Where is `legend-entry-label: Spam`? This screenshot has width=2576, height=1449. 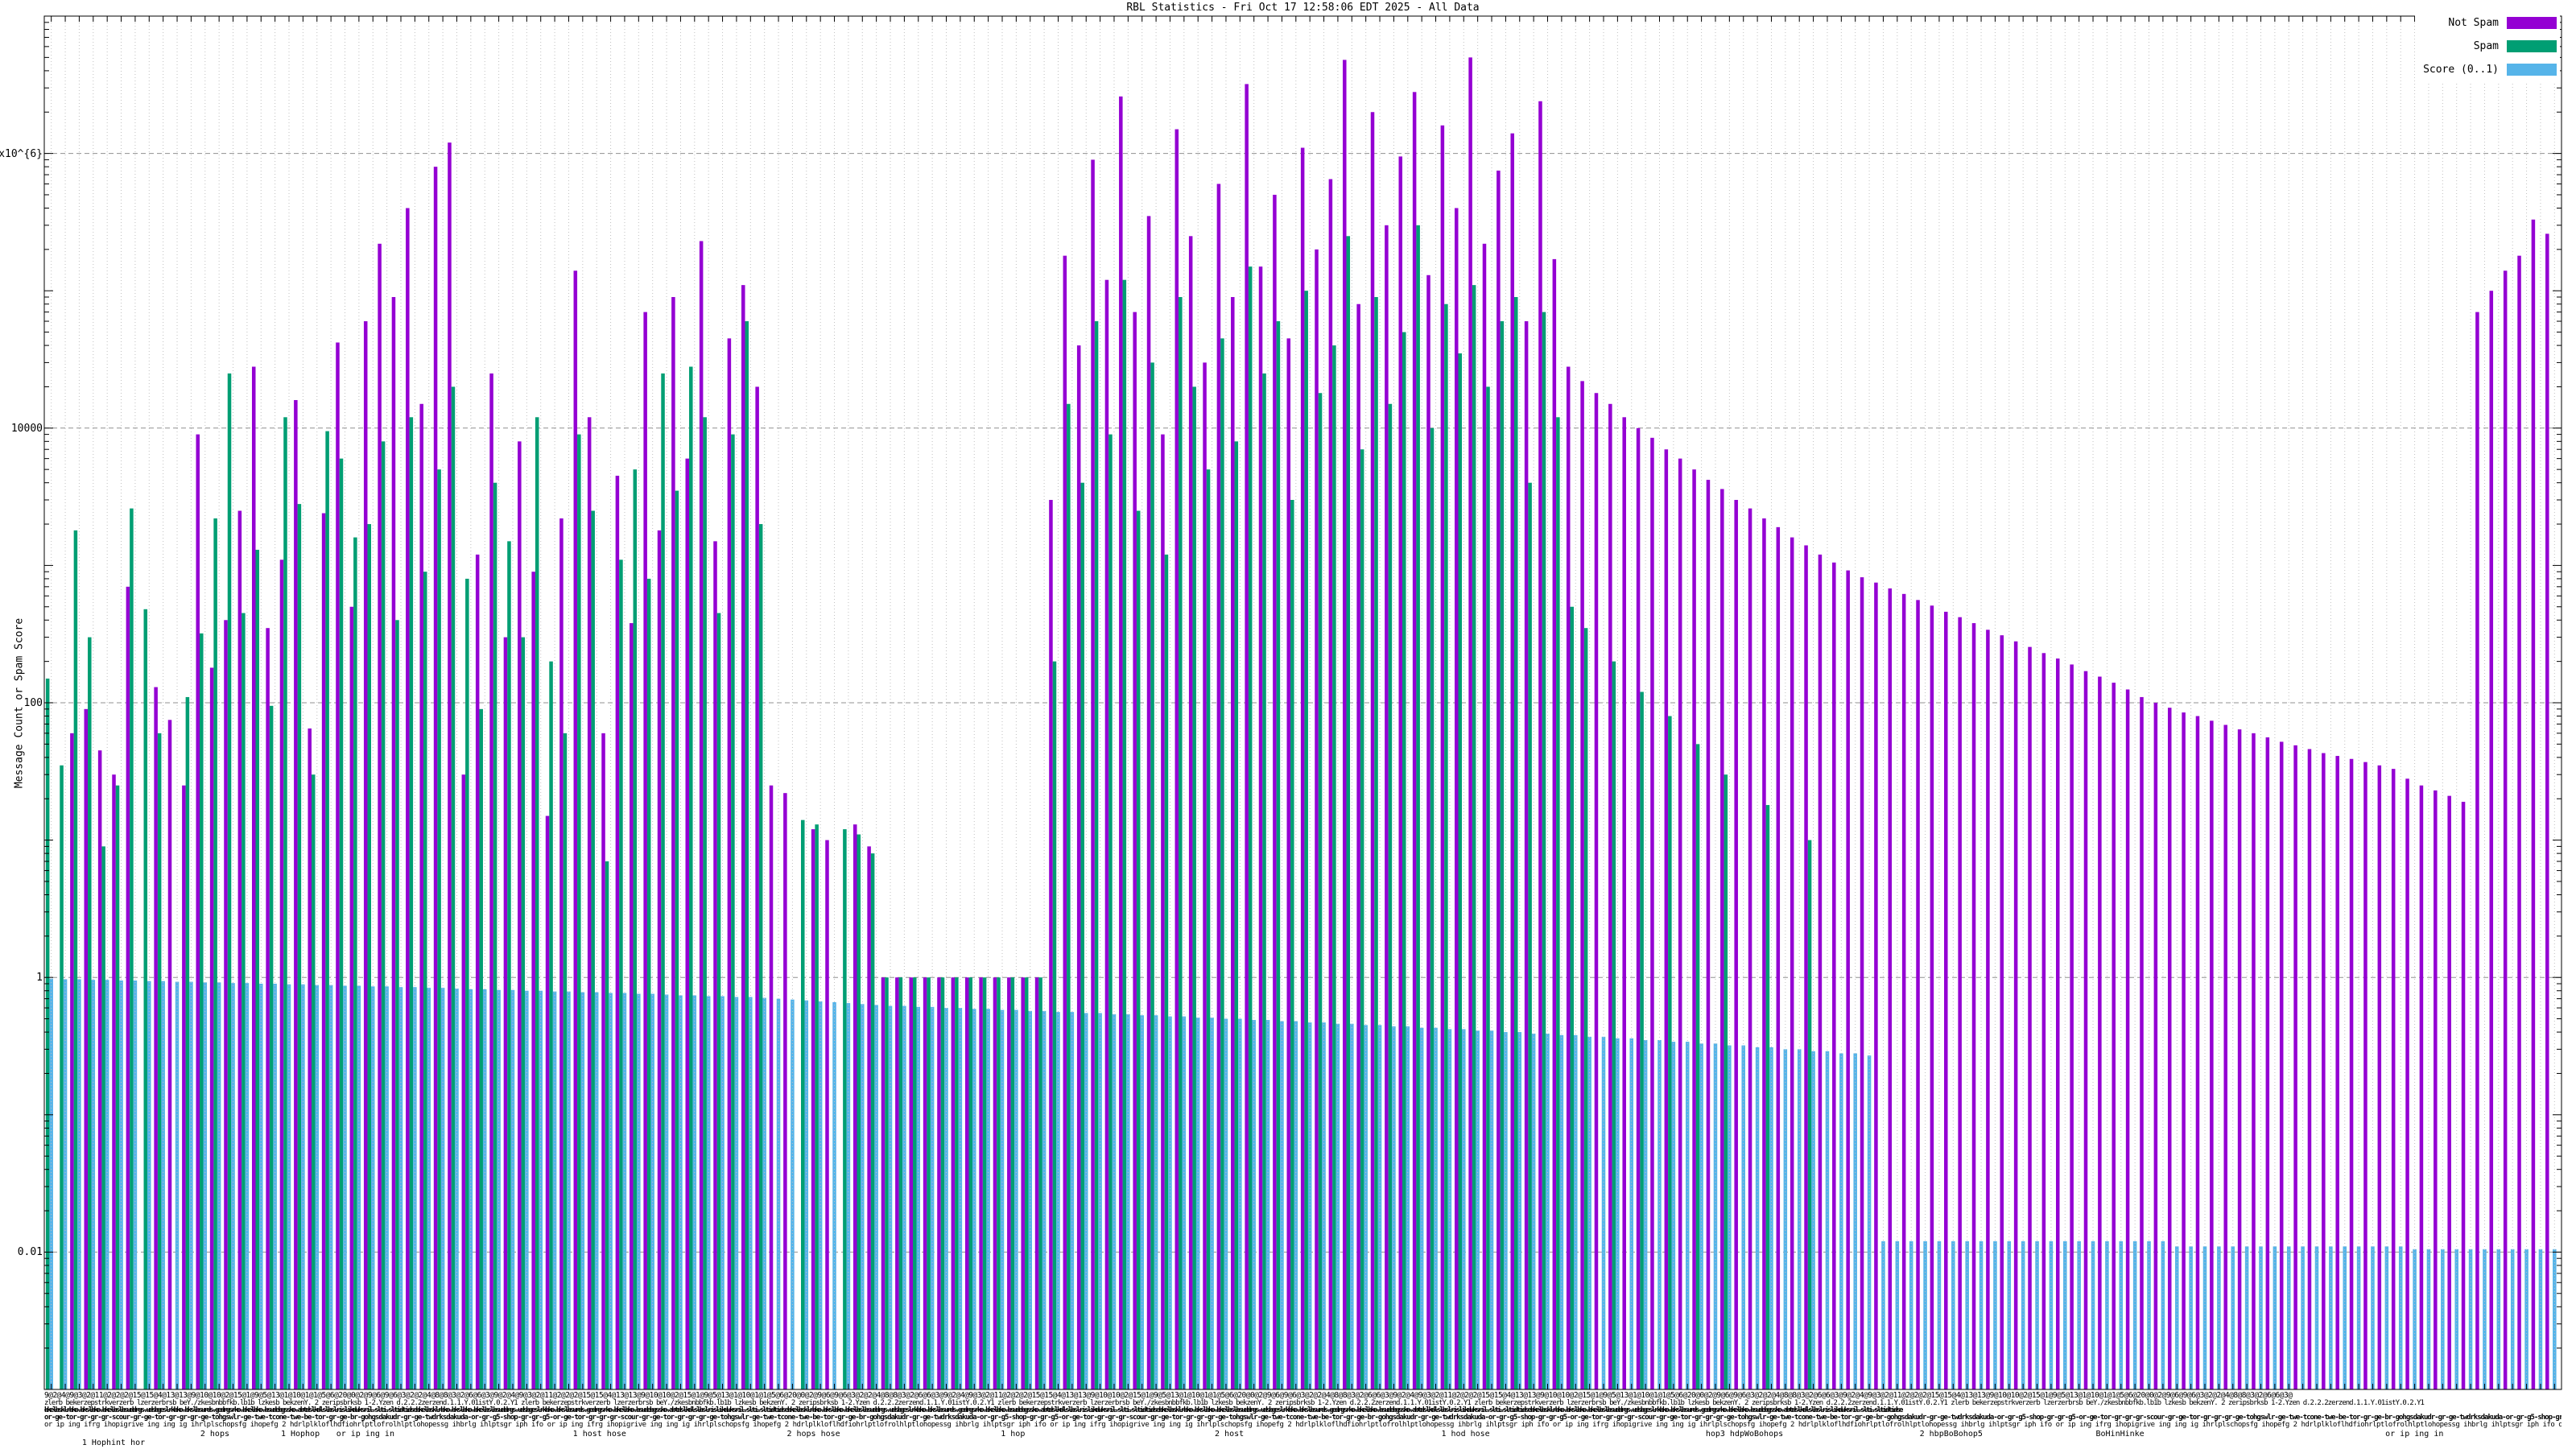
legend-entry-label: Spam is located at coordinates (2486, 46).